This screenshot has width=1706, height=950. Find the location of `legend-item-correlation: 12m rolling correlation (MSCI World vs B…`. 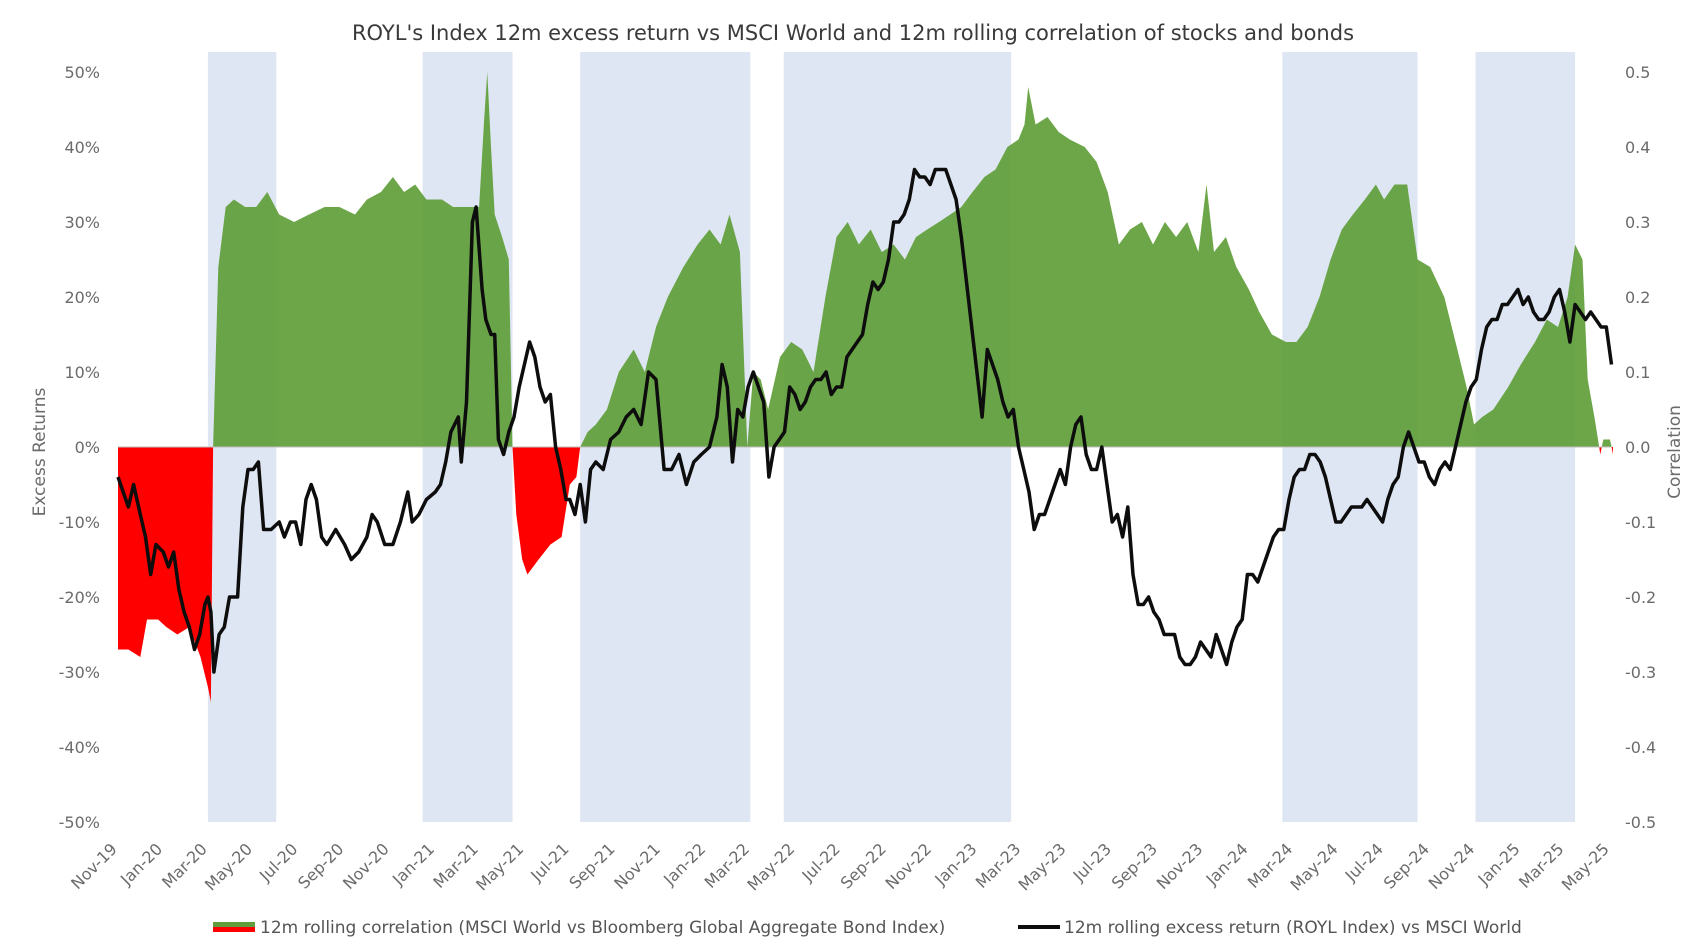

legend-item-correlation: 12m rolling correlation (MSCI World vs B… is located at coordinates (579, 928).